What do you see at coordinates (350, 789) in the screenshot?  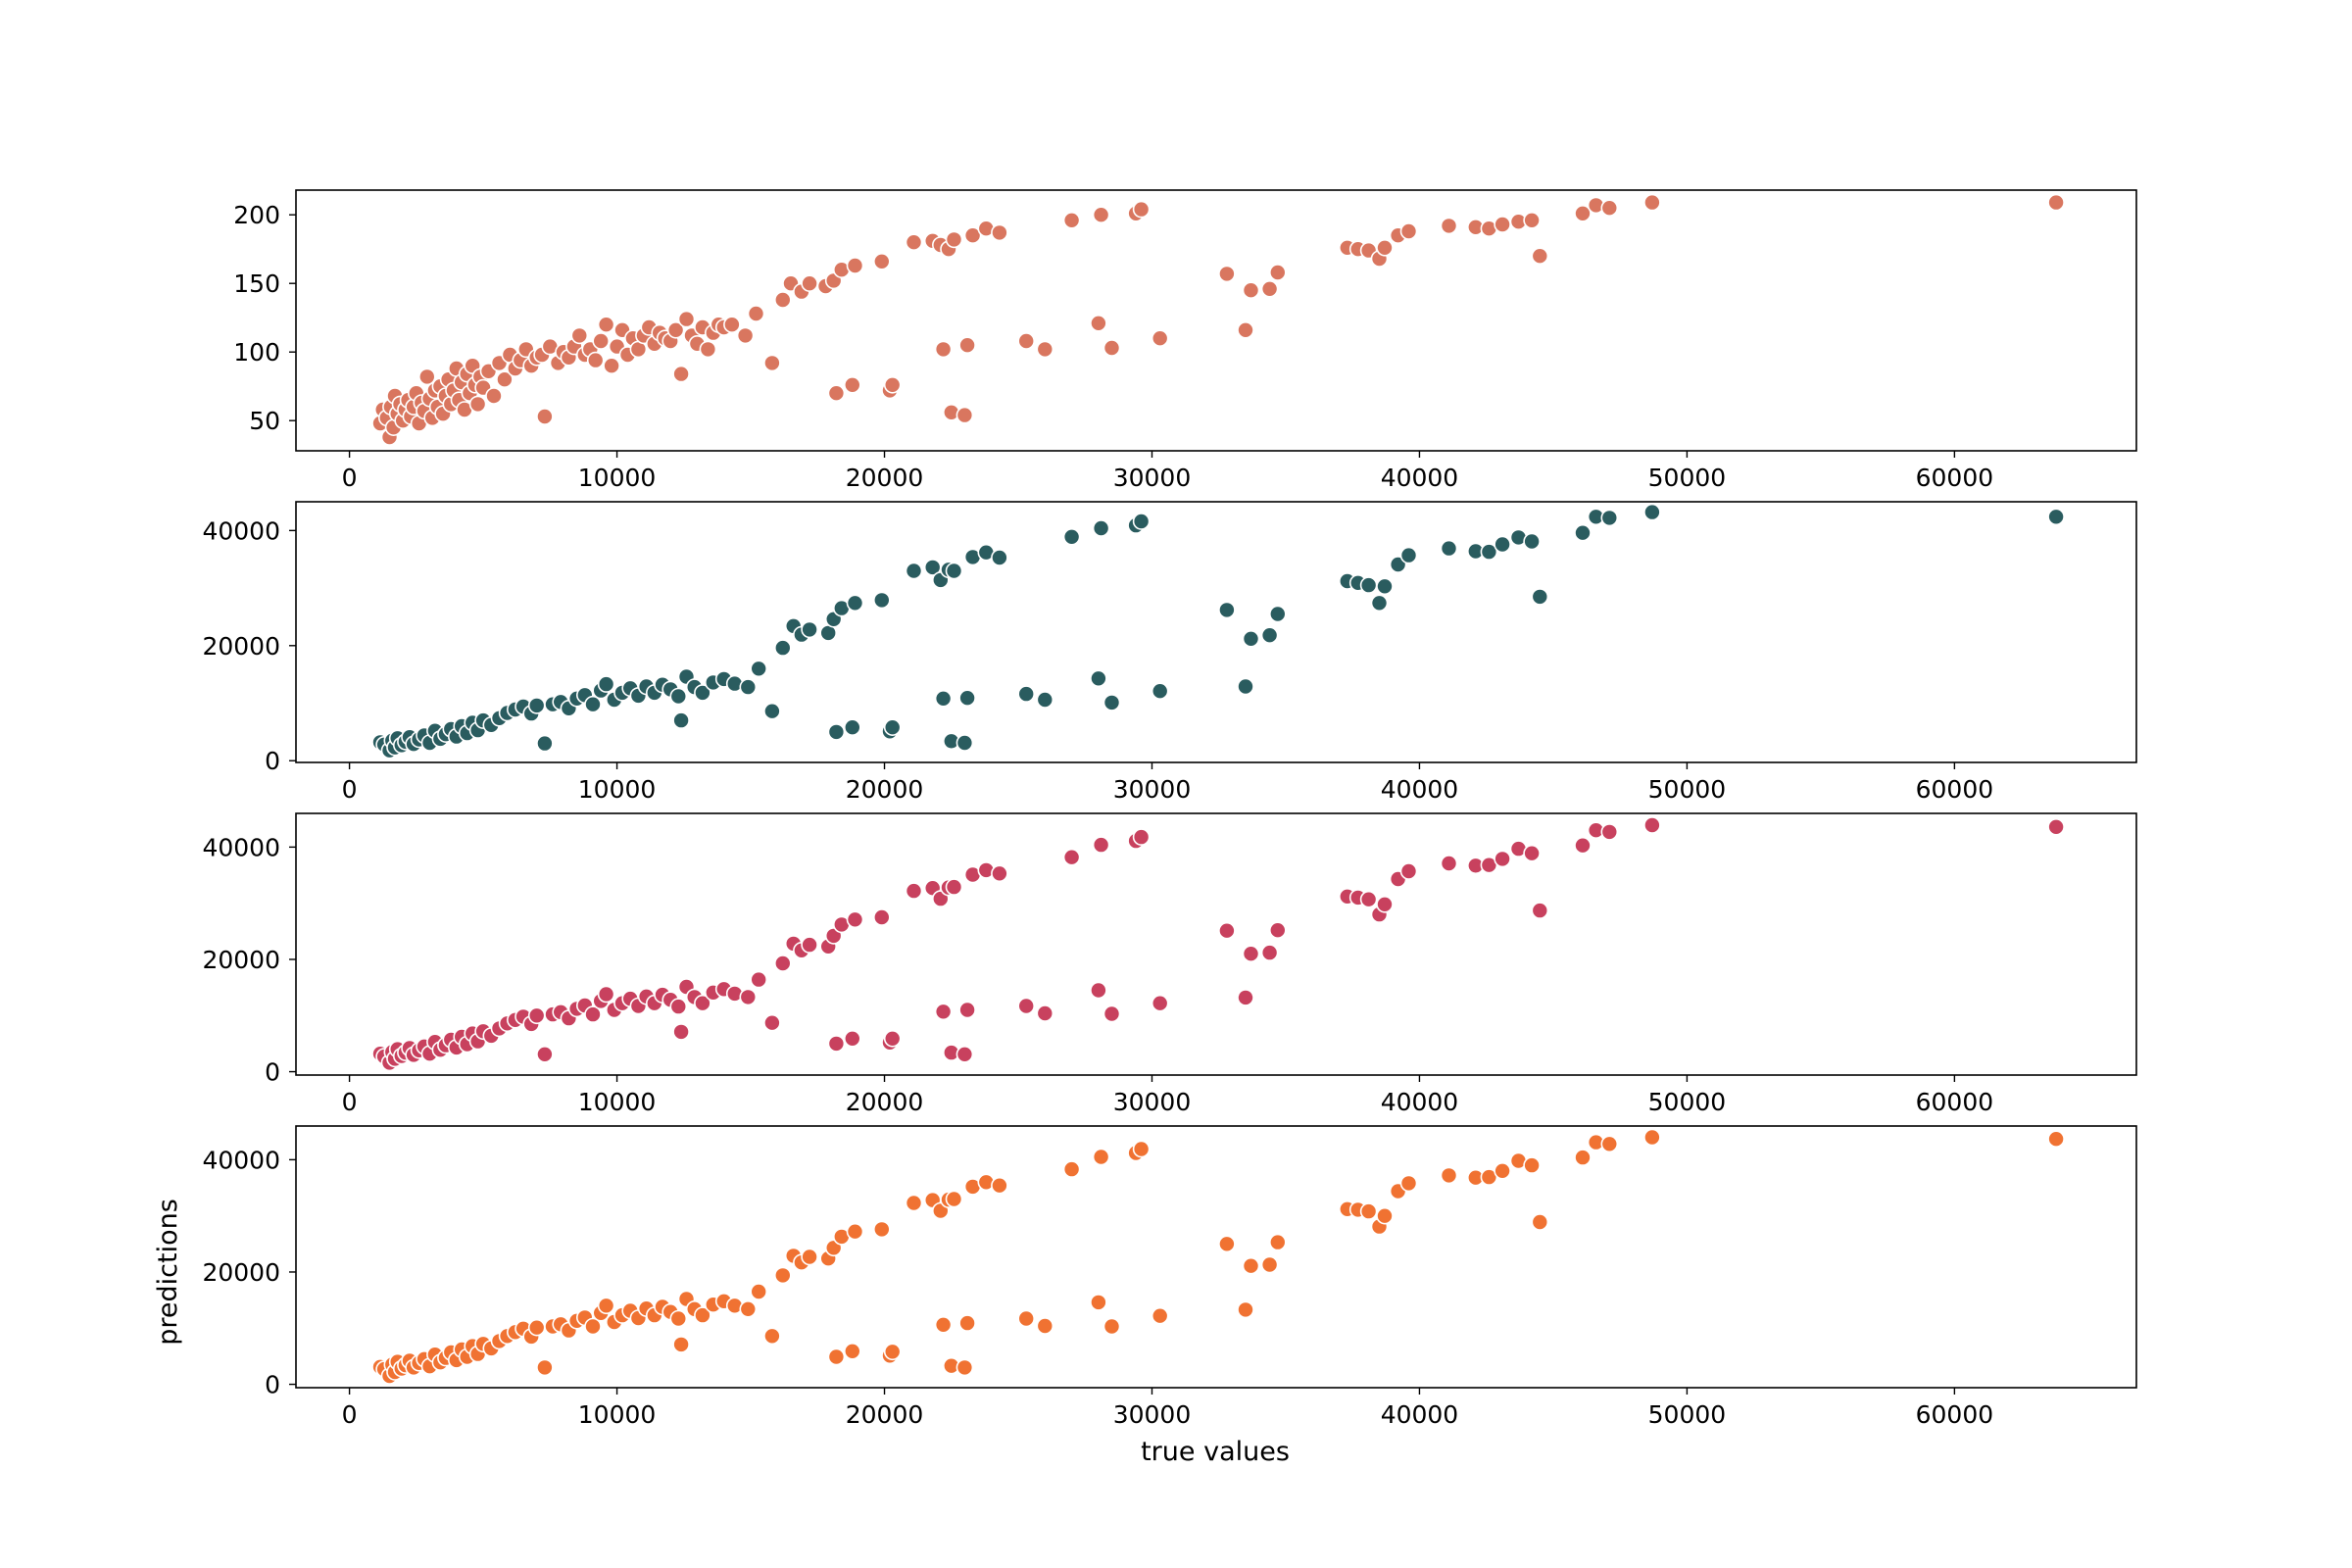 I see `x-tick-label: 0` at bounding box center [350, 789].